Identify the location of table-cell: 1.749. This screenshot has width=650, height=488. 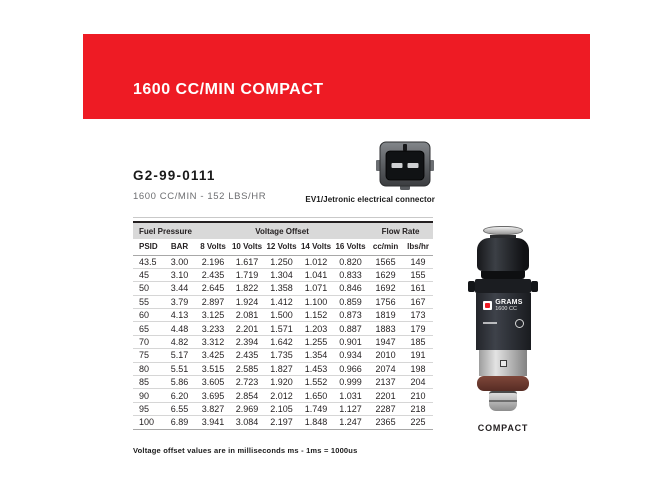
(316, 408).